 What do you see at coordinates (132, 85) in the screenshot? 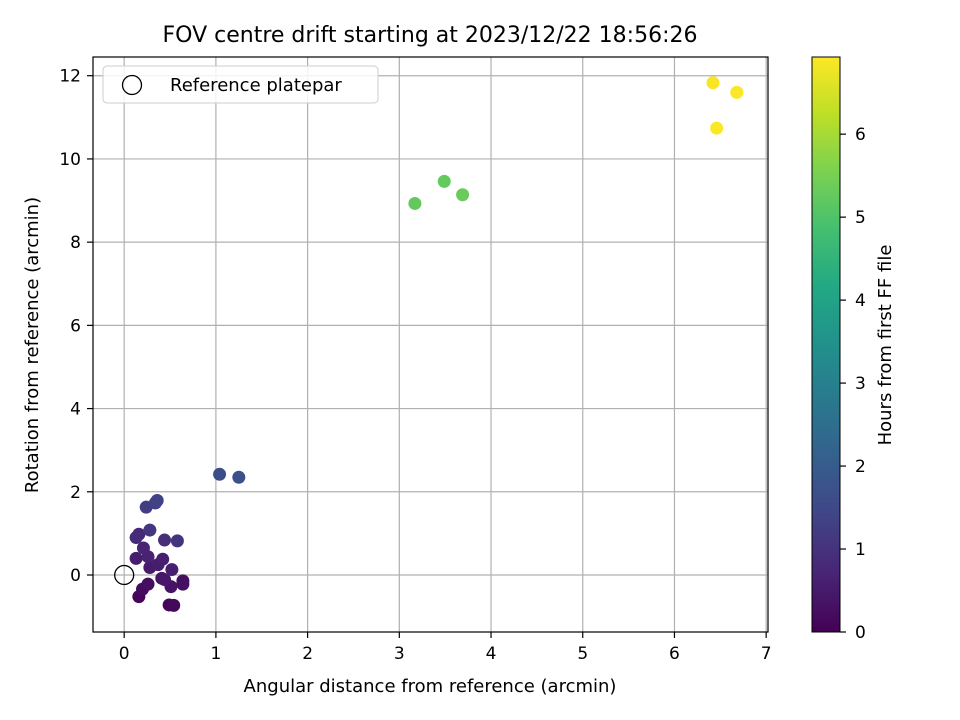
I see `legend-reference-marker` at bounding box center [132, 85].